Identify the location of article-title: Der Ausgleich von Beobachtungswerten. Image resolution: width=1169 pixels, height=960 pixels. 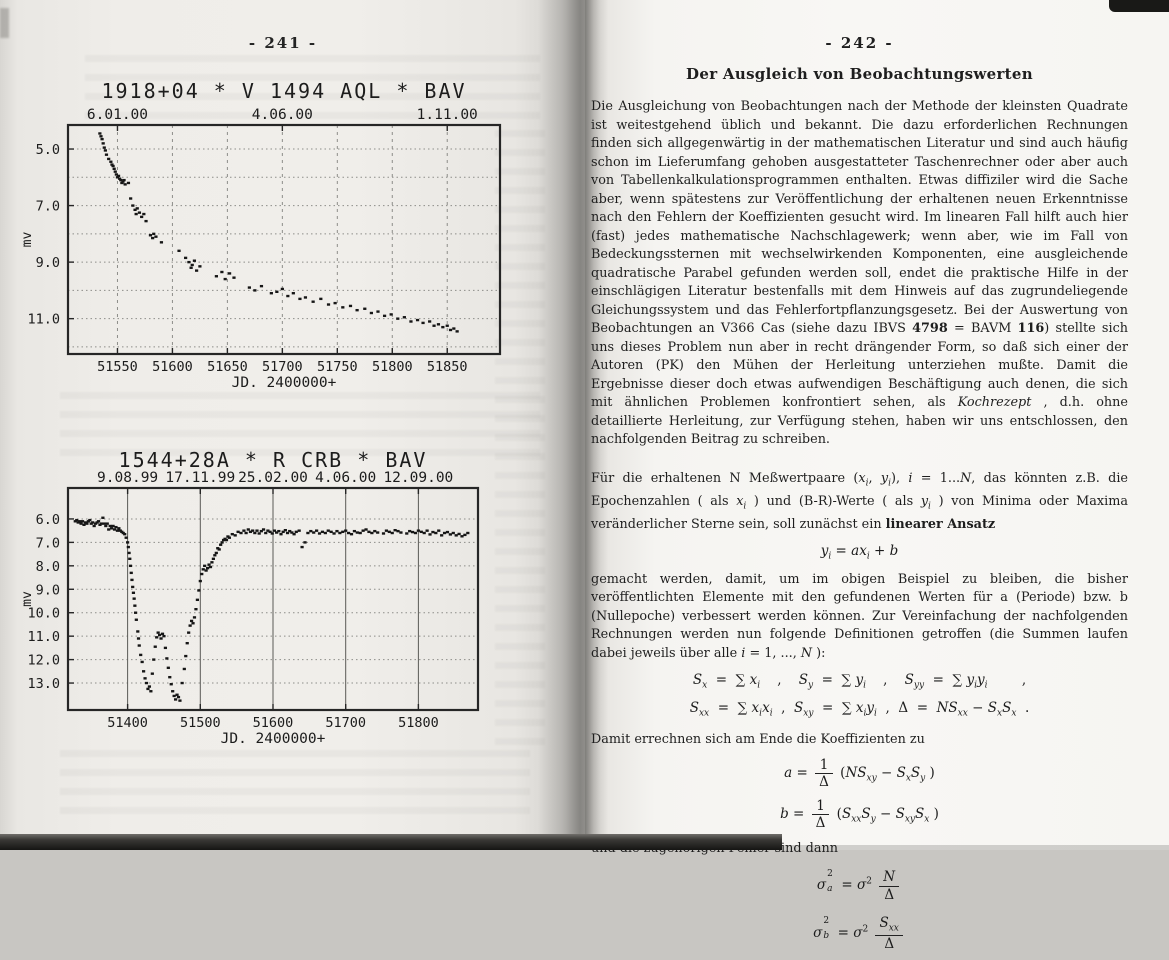
(859, 74).